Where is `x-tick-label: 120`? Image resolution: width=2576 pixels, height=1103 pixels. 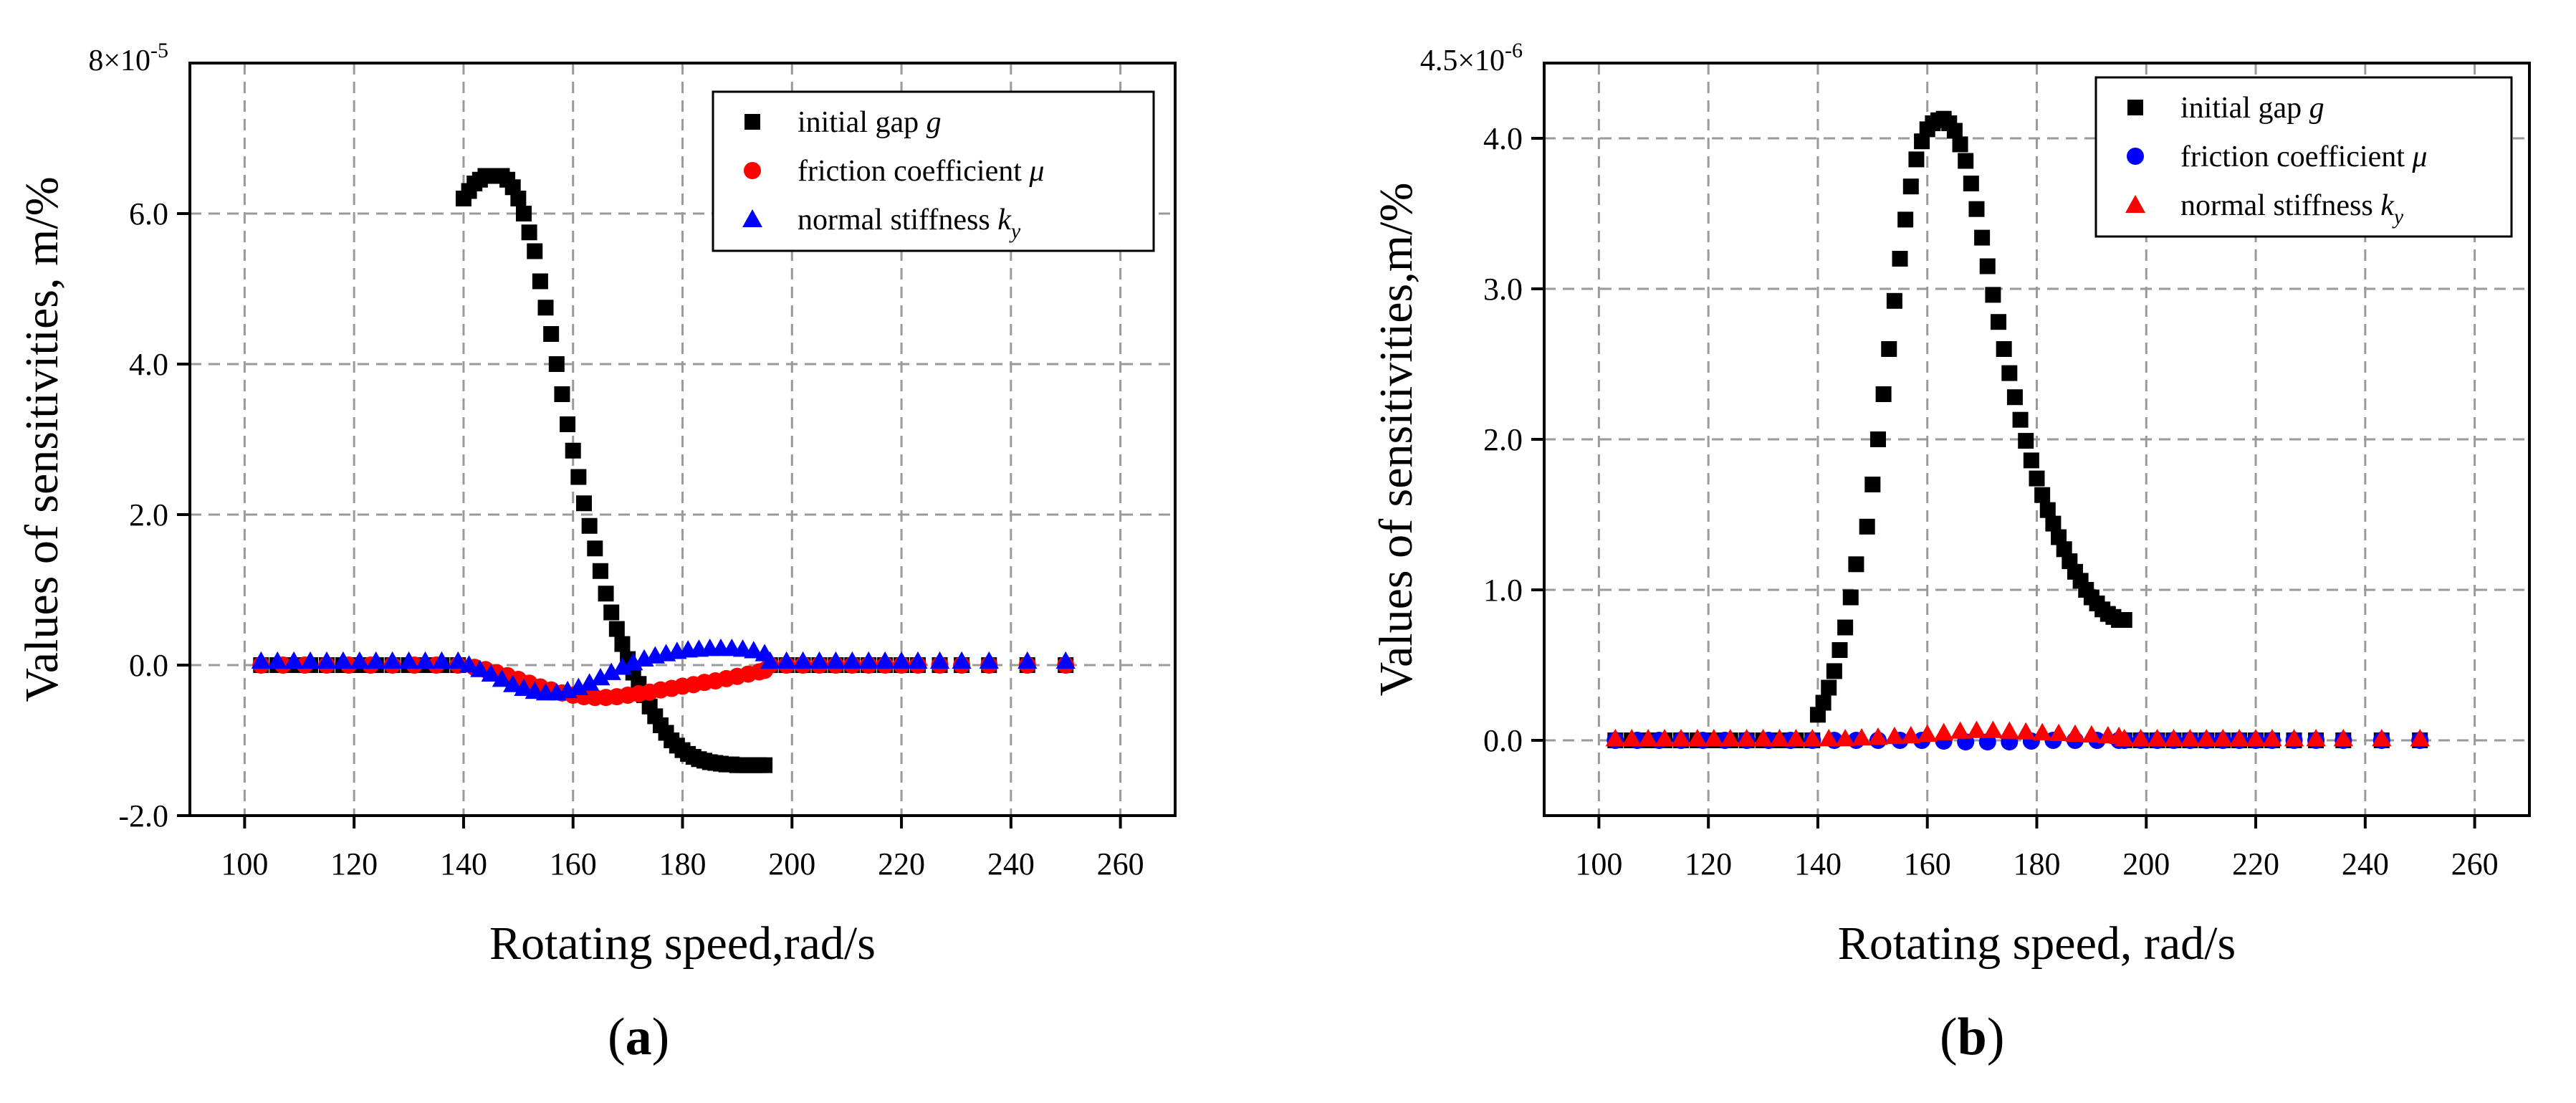 x-tick-label: 120 is located at coordinates (1709, 864).